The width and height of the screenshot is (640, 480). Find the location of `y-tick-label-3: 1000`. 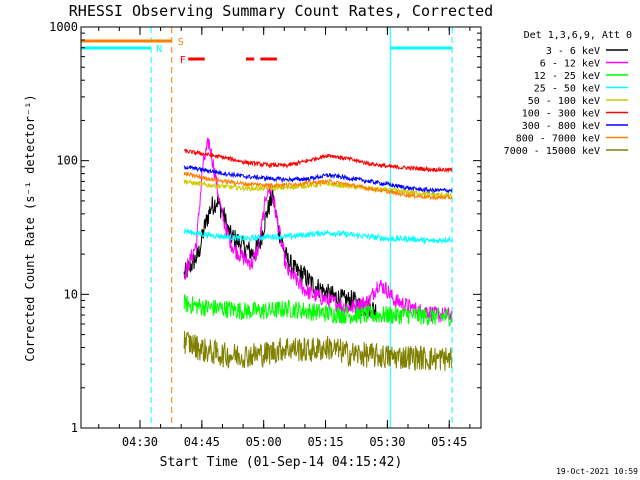

y-tick-label-3: 1000 is located at coordinates (63, 27).